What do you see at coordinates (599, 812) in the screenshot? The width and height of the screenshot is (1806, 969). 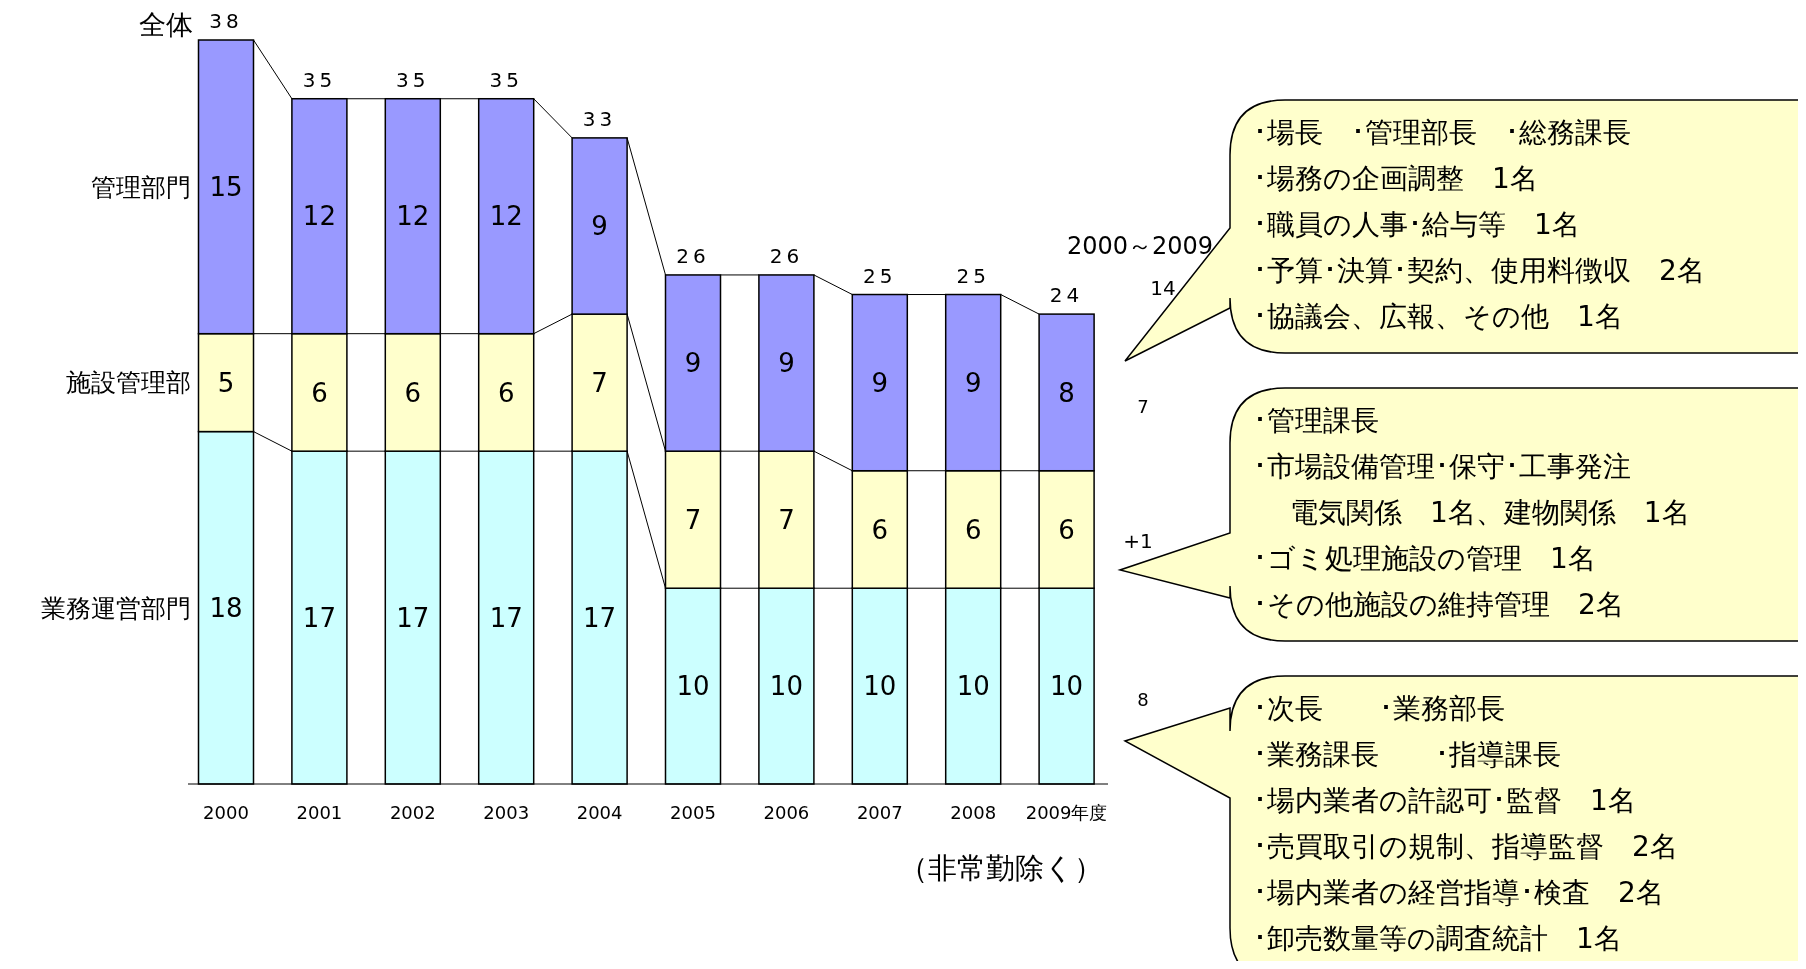 I see `x-tick-label: 2004` at bounding box center [599, 812].